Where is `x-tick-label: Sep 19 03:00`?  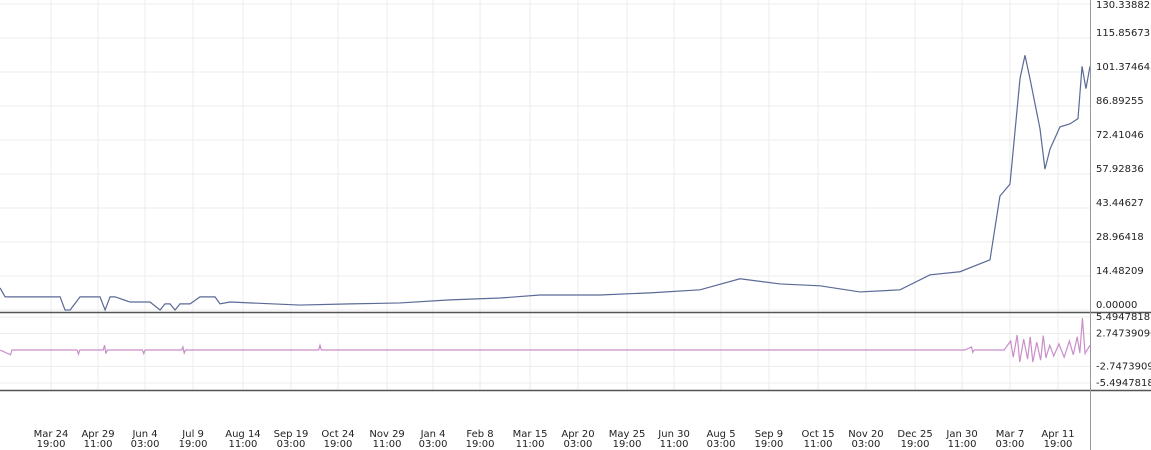 x-tick-label: Sep 19 03:00 is located at coordinates (291, 439).